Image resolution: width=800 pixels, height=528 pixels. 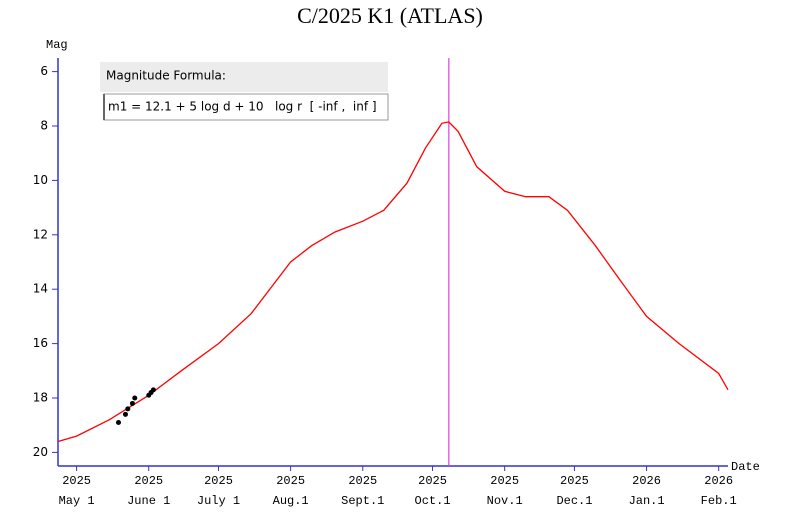 What do you see at coordinates (719, 501) in the screenshot?
I see `x-tick-label: Feb.1` at bounding box center [719, 501].